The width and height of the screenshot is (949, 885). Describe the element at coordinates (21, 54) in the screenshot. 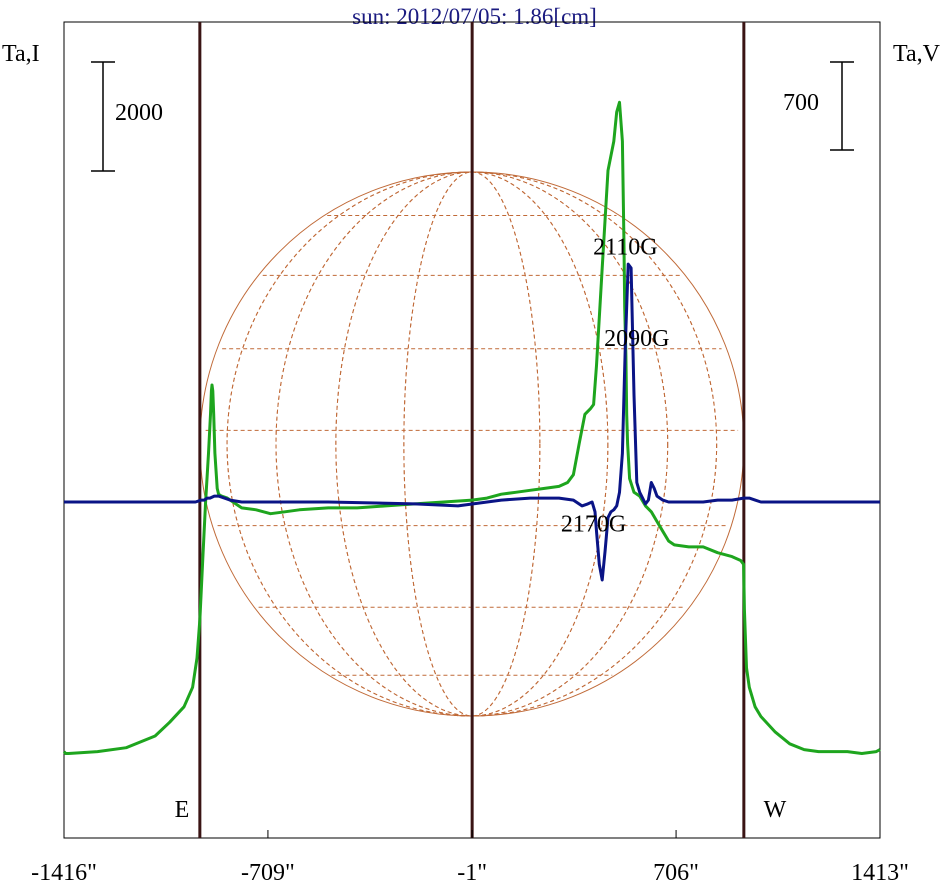

I see `y-axis-label-left: Ta,I` at that location.